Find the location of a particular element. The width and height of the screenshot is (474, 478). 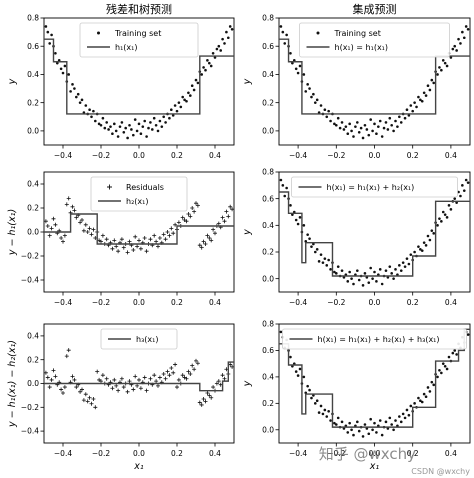

y-axis-label: y is located at coordinates (247, 232).